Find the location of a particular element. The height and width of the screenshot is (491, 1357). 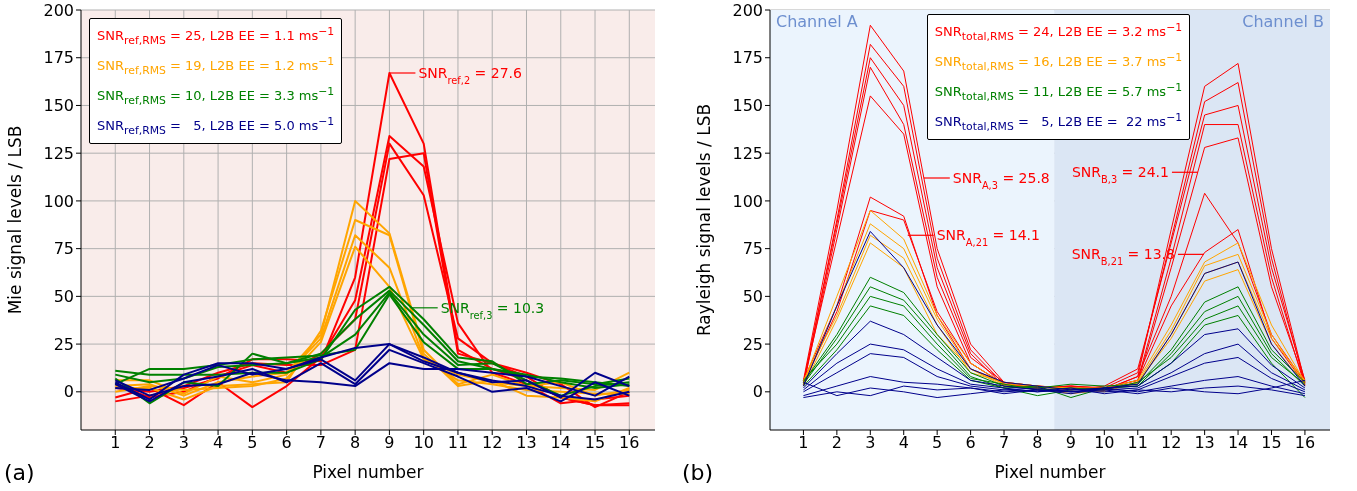

text: SNR$_{ref,RMS}$ = 25, L2B EE = 1.1 ms$^{−1}$ is located at coordinates (216, 36).